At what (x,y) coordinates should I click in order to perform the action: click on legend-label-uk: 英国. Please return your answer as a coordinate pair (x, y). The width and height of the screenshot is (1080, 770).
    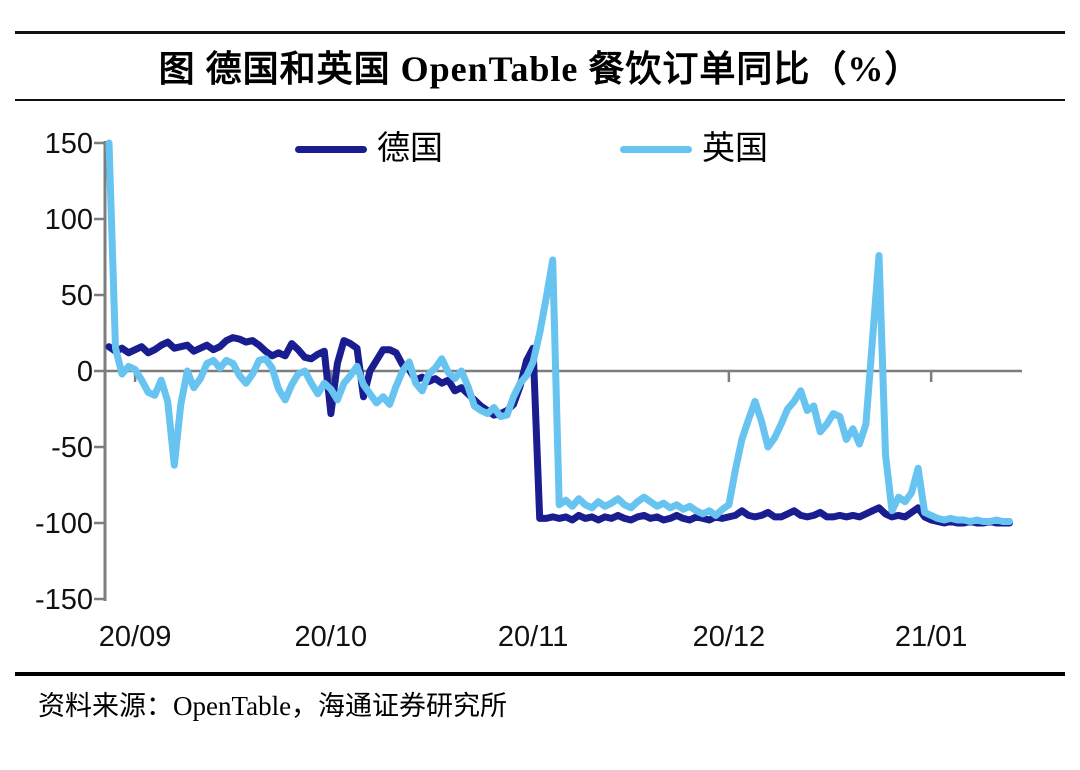
    Looking at the image, I should click on (735, 149).